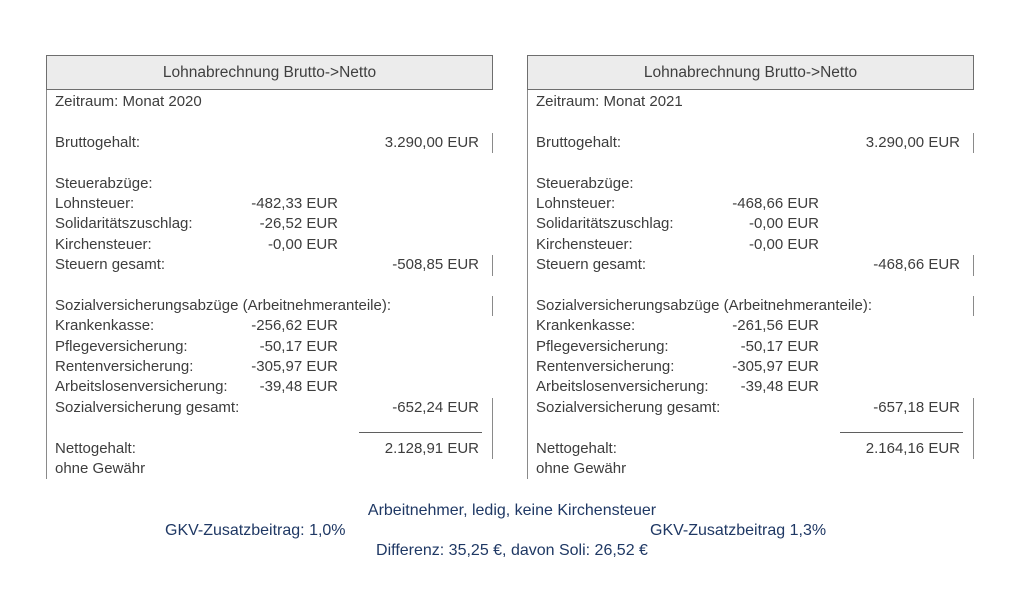  What do you see at coordinates (435, 407) in the screenshot?
I see `row-total-value: -652,24 EUR` at bounding box center [435, 407].